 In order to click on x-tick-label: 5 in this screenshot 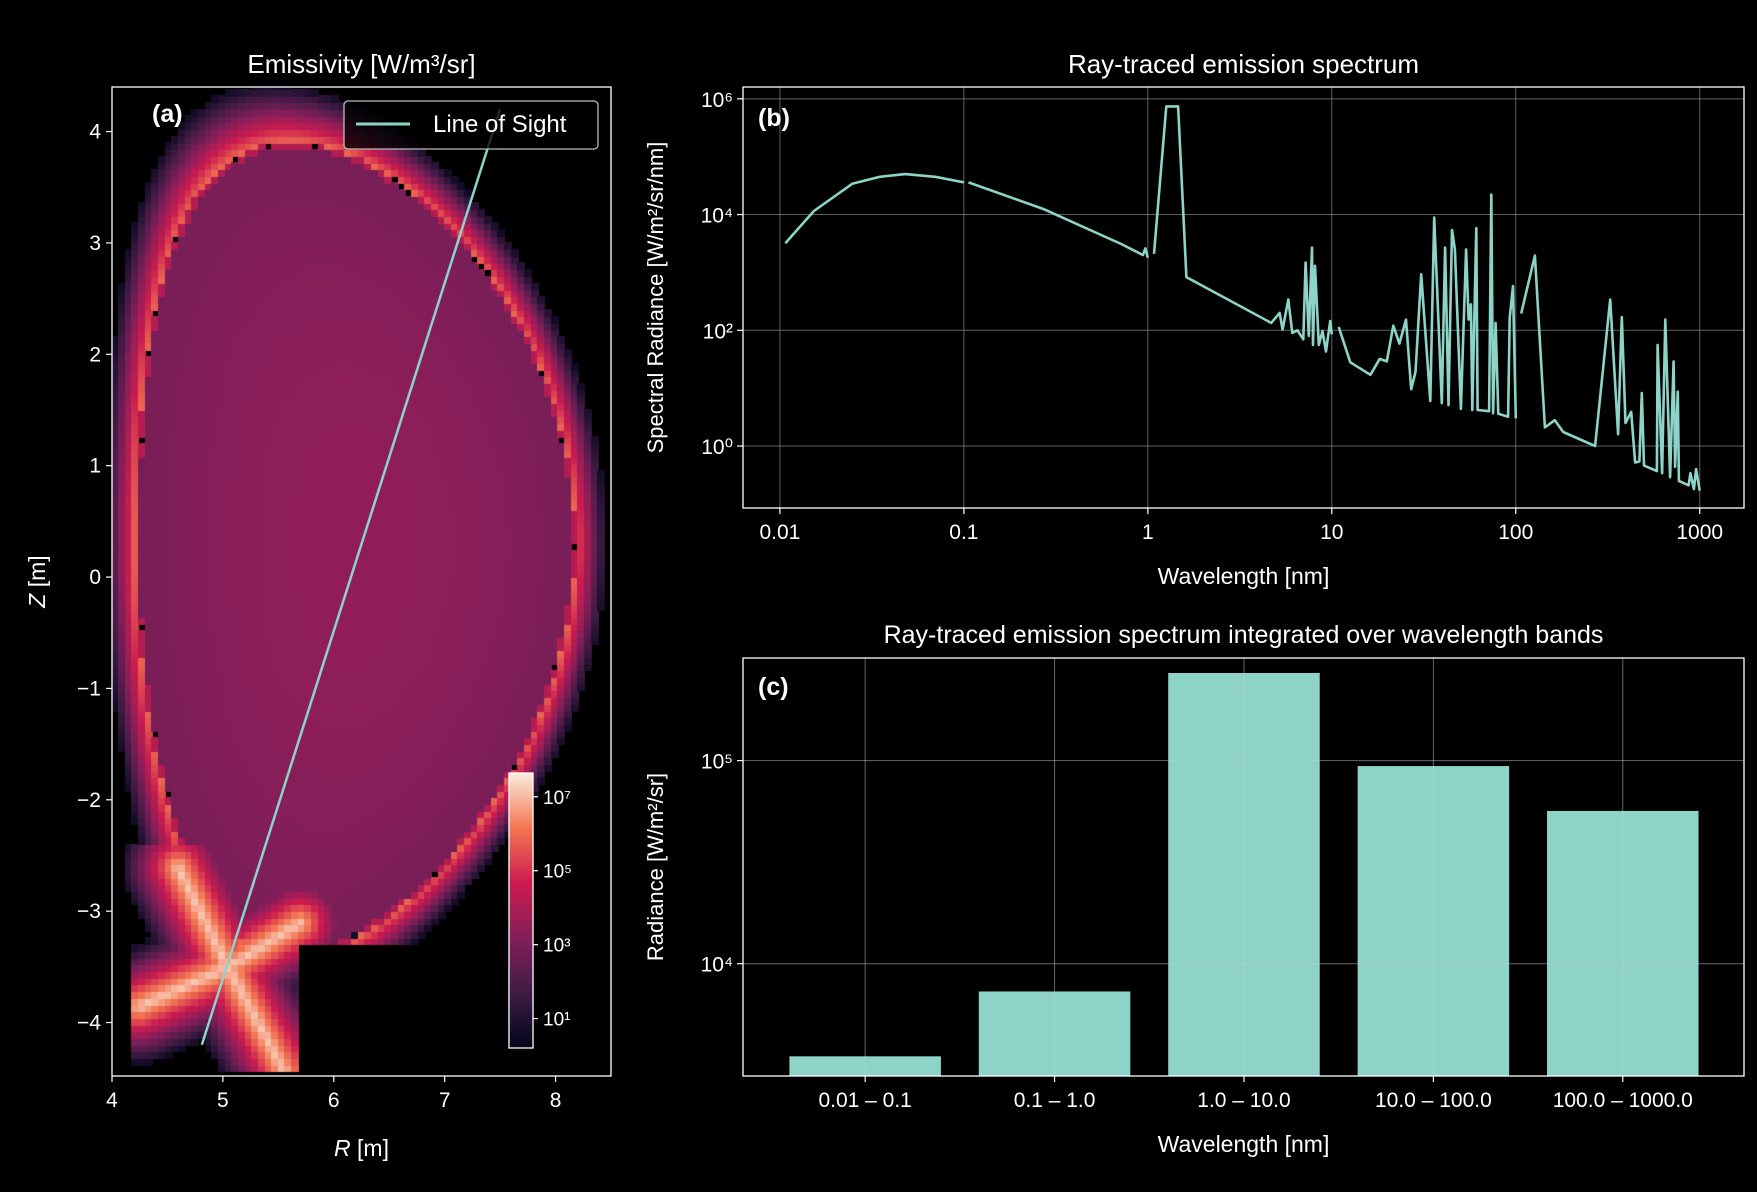, I will do `click(223, 1100)`.